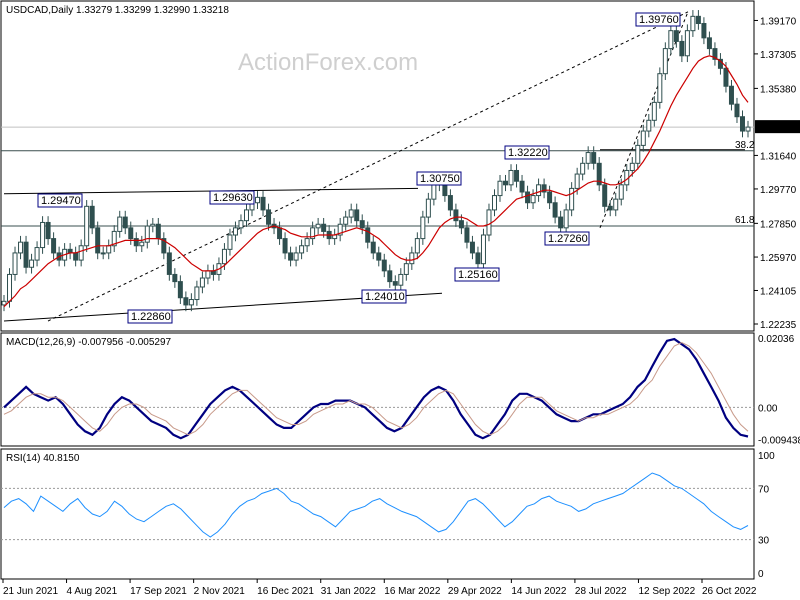 This screenshot has width=800, height=600. What do you see at coordinates (43, 458) in the screenshot?
I see `rsi-header: RSI(14) 40.8150` at bounding box center [43, 458].